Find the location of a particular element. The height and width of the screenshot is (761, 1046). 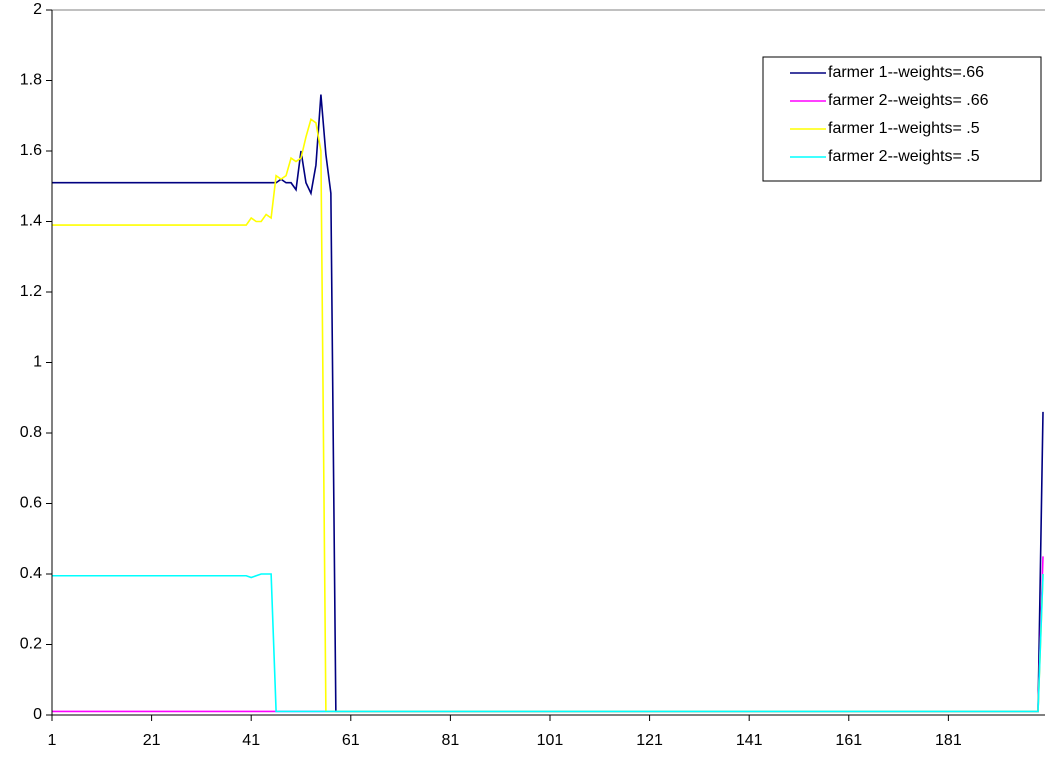

x-tick-label: 141 is located at coordinates (749, 740).